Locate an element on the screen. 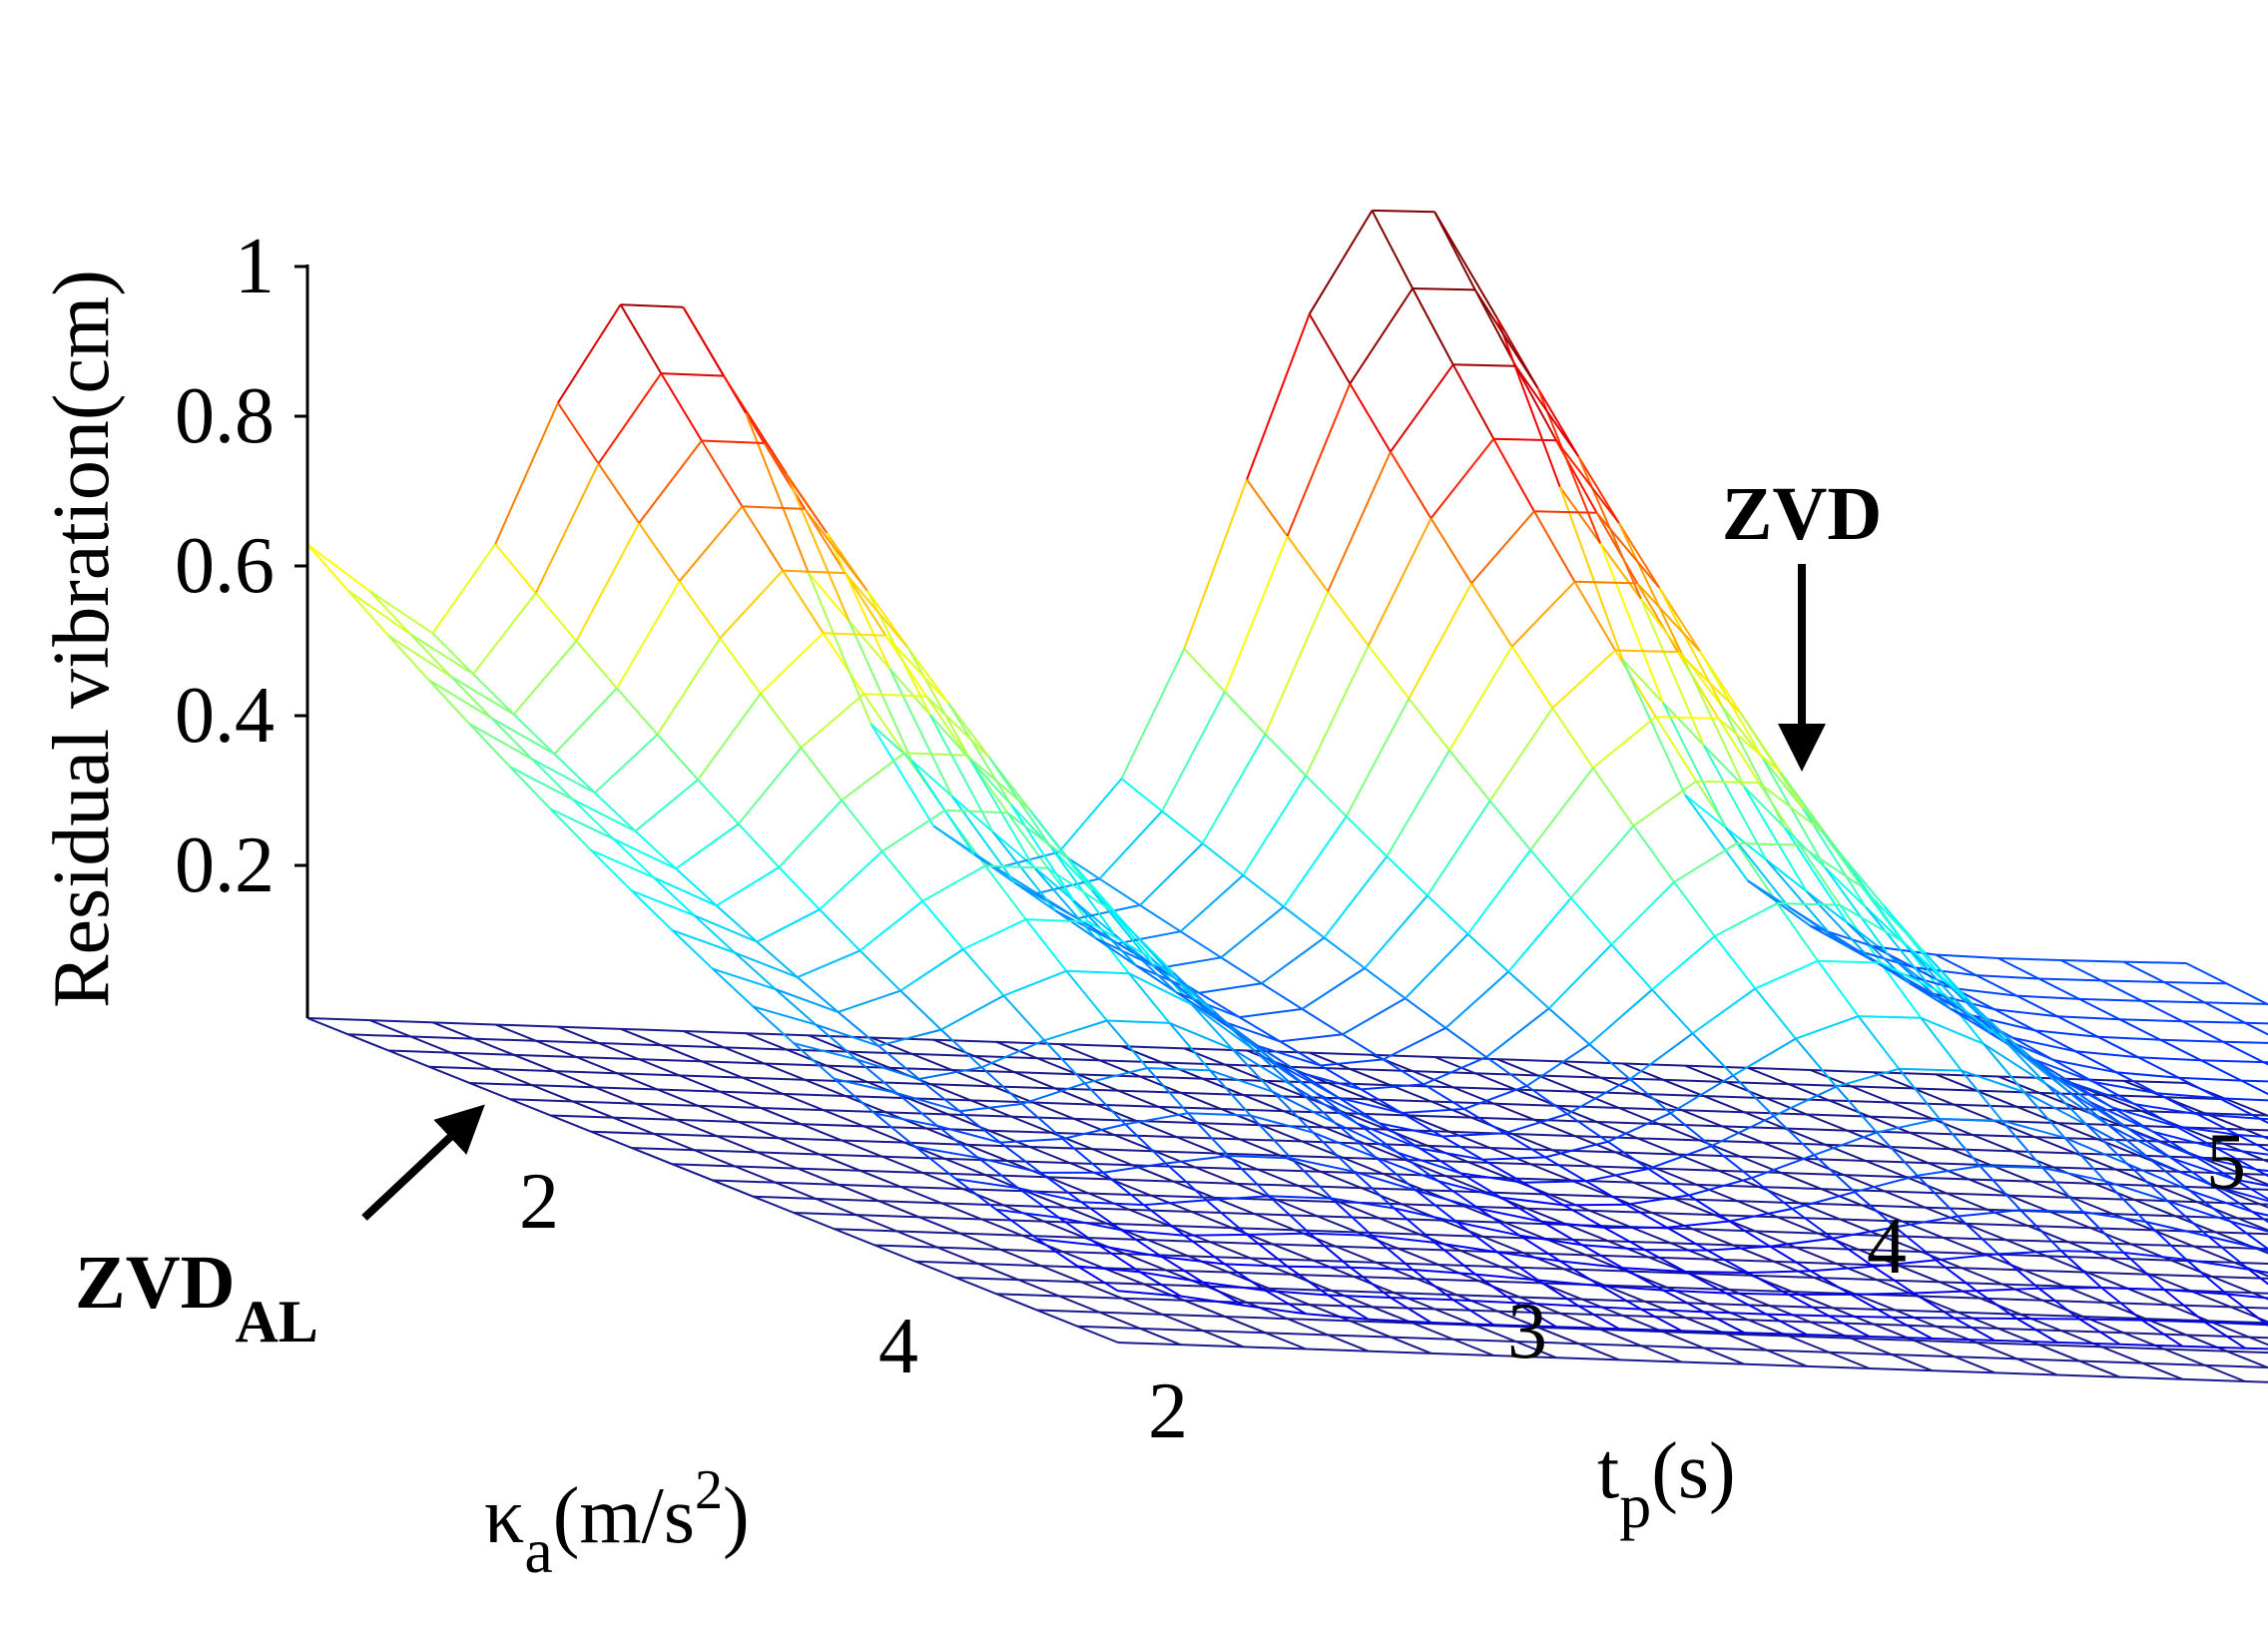 The image size is (2268, 1627). z-tick-label-0.6: 0.6 is located at coordinates (225, 566).